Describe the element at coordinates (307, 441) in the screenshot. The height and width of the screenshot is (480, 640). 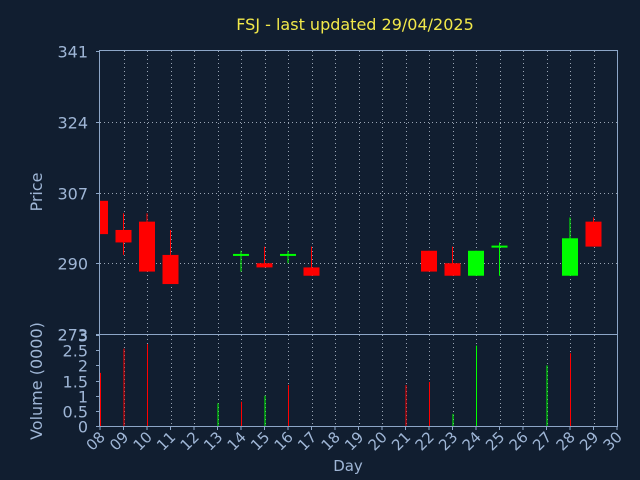
I see `day-tick-label: 17` at that location.